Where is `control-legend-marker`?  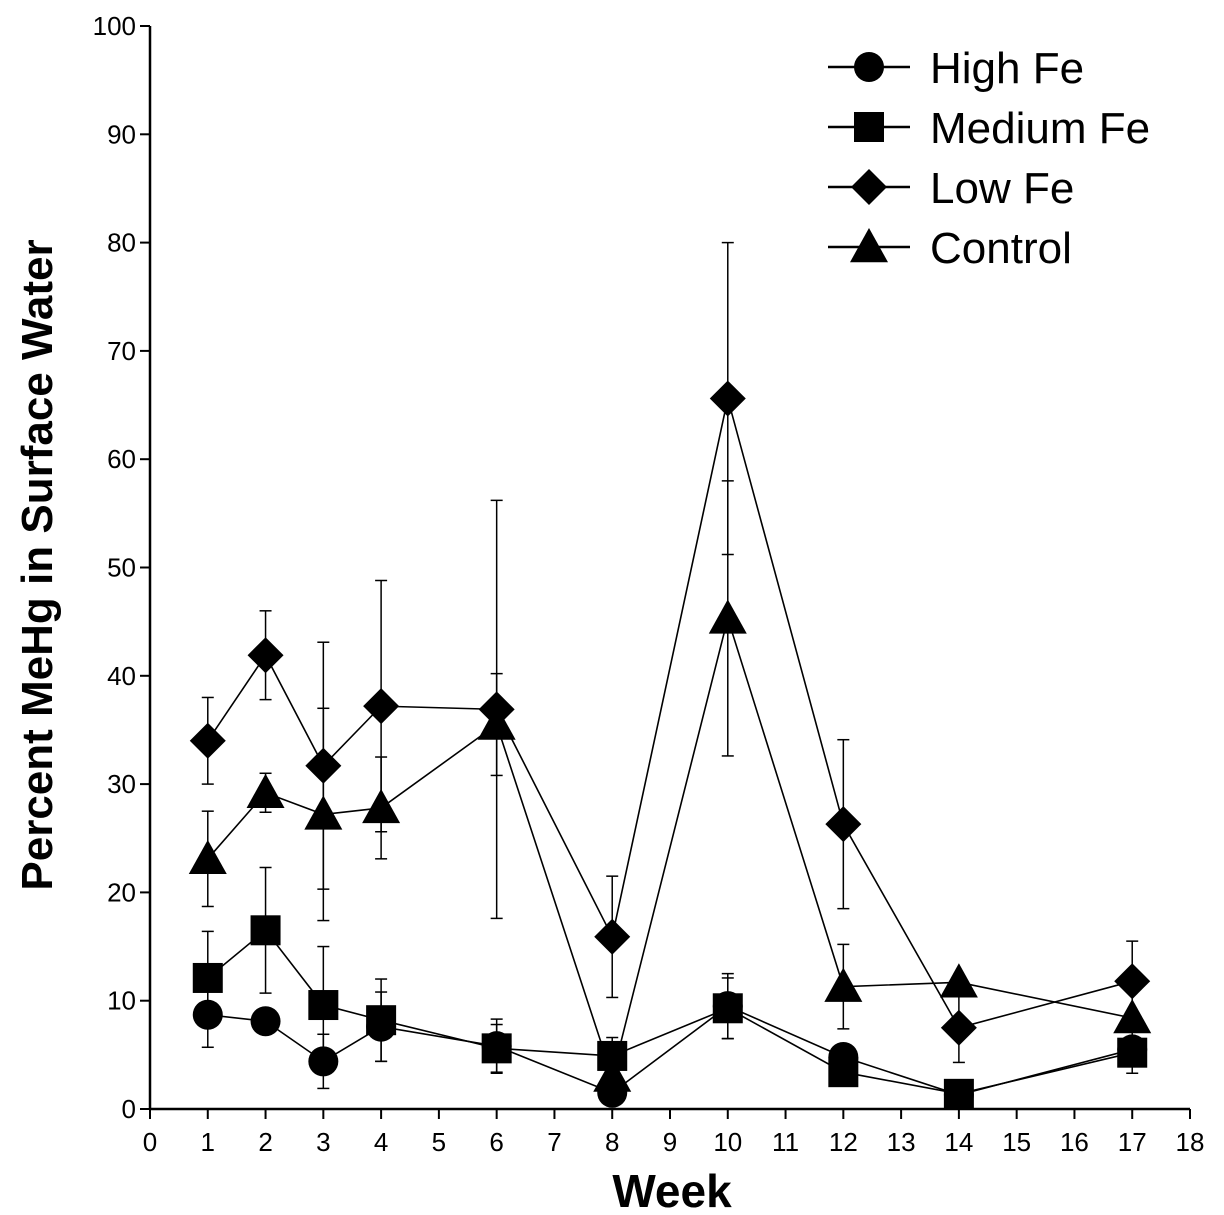 control-legend-marker is located at coordinates (869, 245).